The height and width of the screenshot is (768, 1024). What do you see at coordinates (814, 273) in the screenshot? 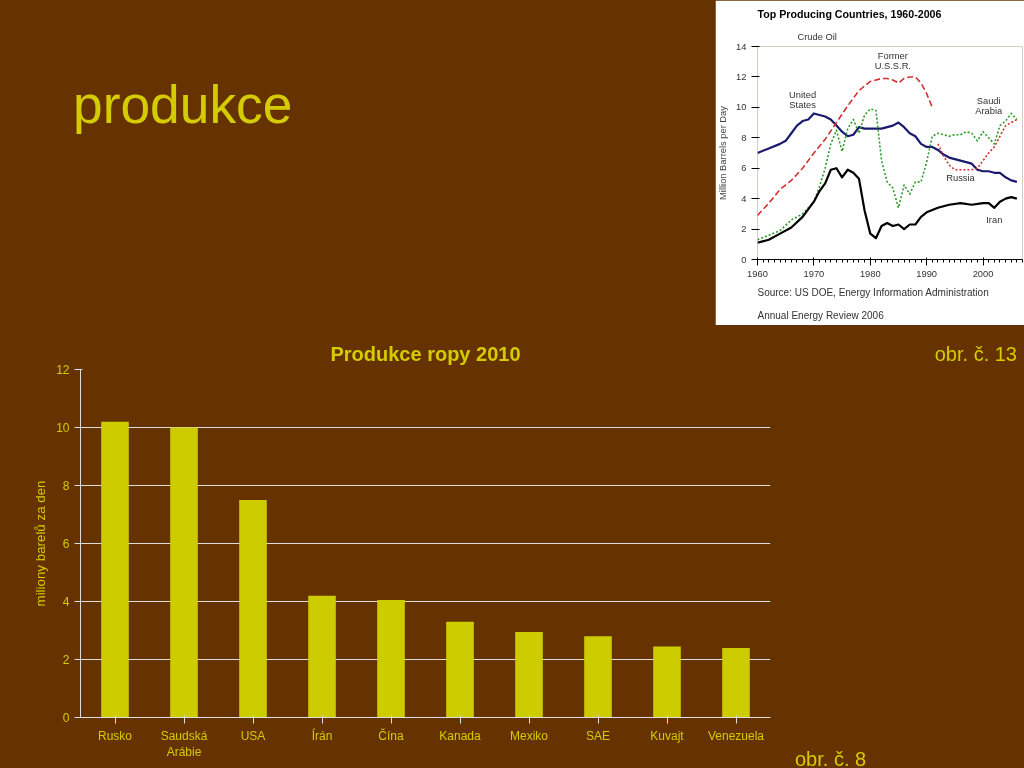
I see `x-tick-label: 1970` at bounding box center [814, 273].